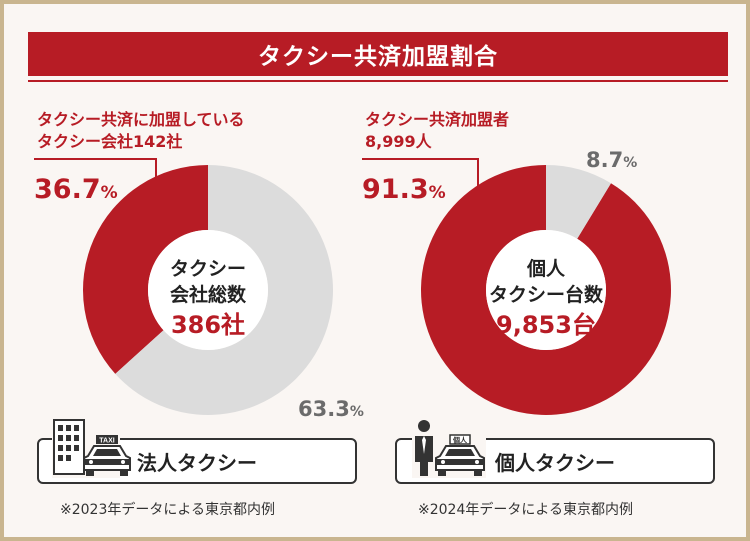 The image size is (750, 541). Describe the element at coordinates (398, 141) in the screenshot. I see `right-annotation-line-2: 8,999人` at that location.